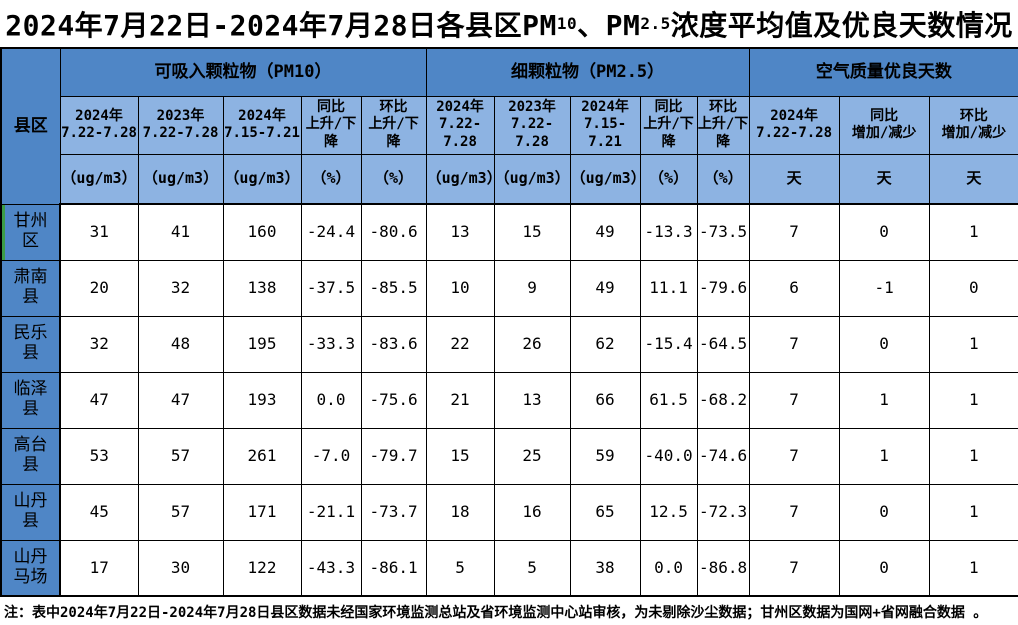 The width and height of the screenshot is (1018, 625). Describe the element at coordinates (655, 23) in the screenshot. I see `title-subscript-pm25: 2.5` at that location.